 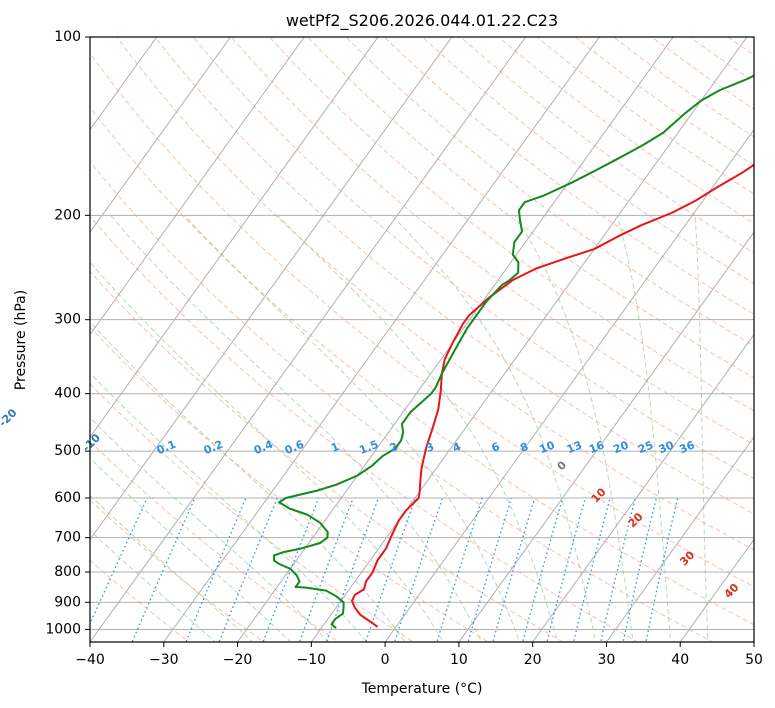 I want to click on y-tick-label: 500, so click(x=67, y=451).